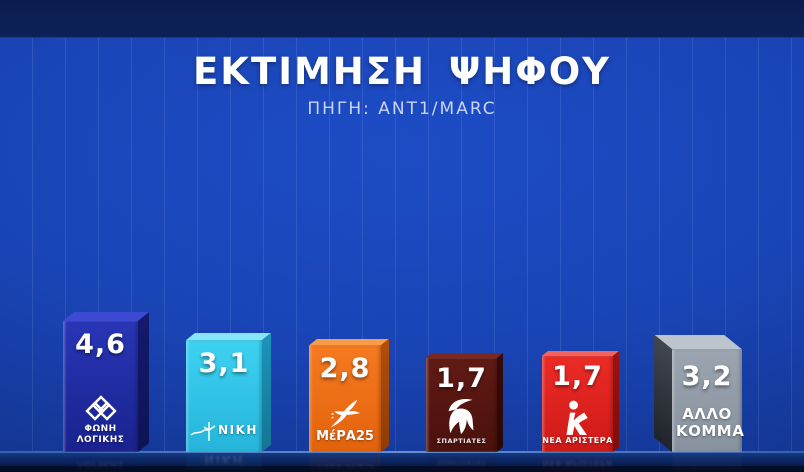 The image size is (804, 472). Describe the element at coordinates (577, 440) in the screenshot. I see `party-name-label: ΝΕΑ ΑΡΙΣΤΕΡΑ` at that location.